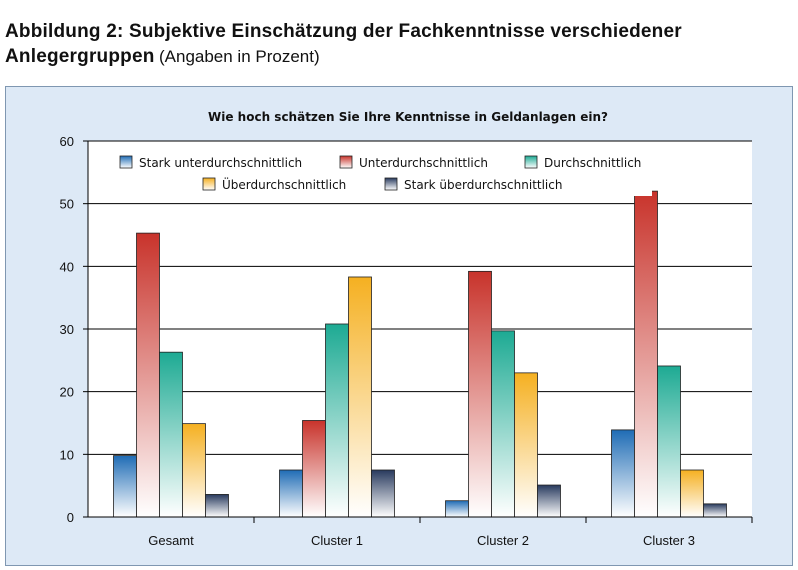  What do you see at coordinates (592, 163) in the screenshot?
I see `legend-label-durchschnittlich: Durchschnittlich` at bounding box center [592, 163].